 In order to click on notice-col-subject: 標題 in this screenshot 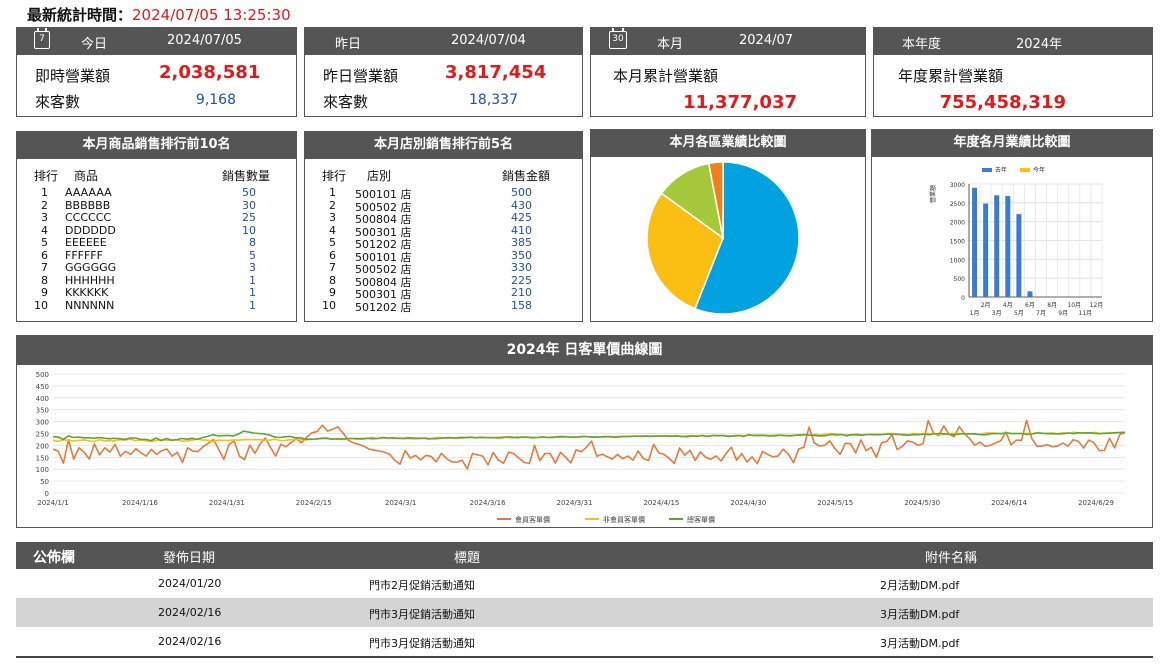, I will do `click(467, 558)`.